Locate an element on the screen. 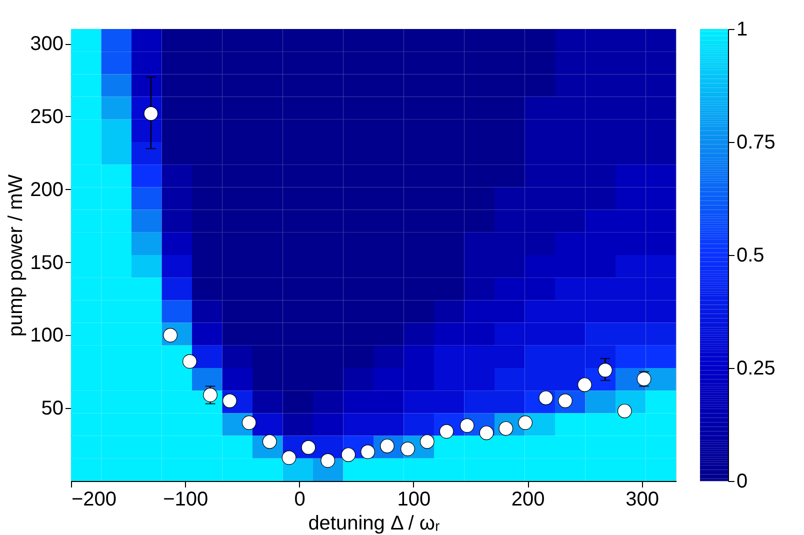  y-tick-label: 50 is located at coordinates (52, 409).